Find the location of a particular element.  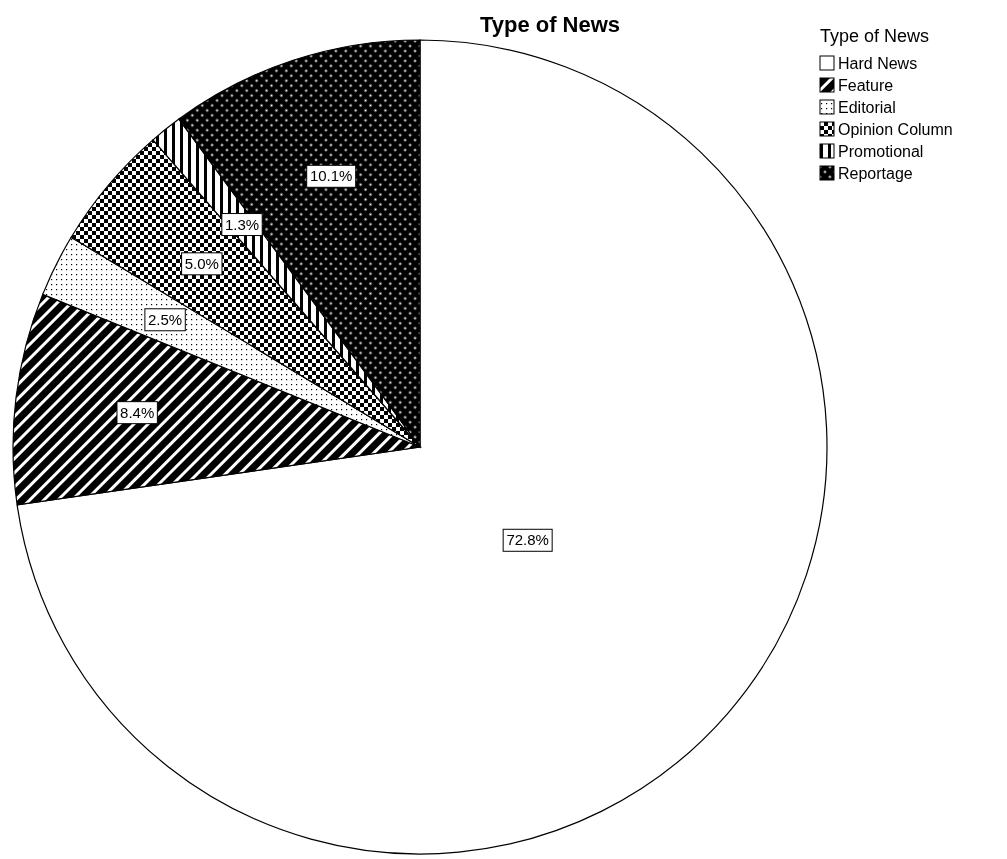

legend-label: Reportage is located at coordinates (875, 173).